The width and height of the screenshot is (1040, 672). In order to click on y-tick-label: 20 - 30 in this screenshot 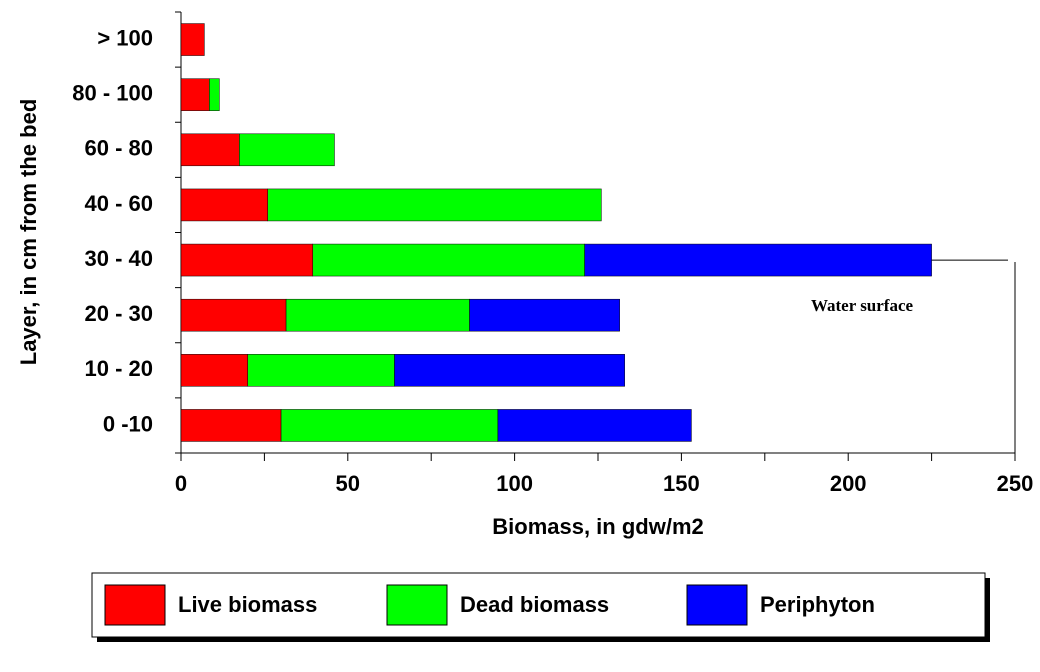, I will do `click(119, 313)`.